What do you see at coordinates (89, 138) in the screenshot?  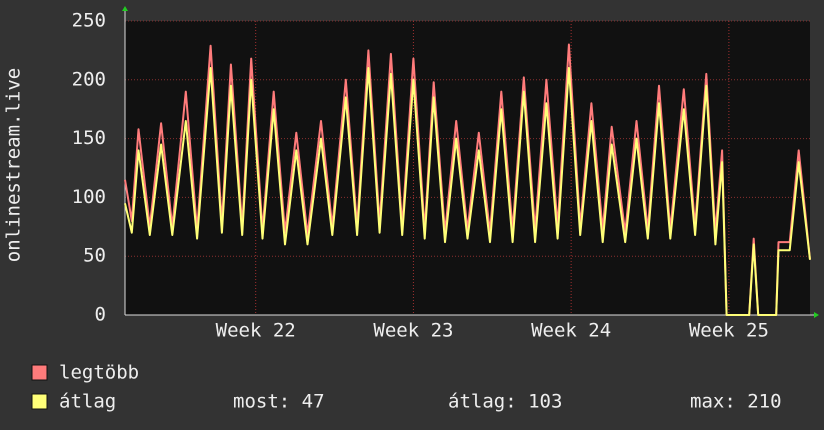 I see `y-tick-label: 150` at bounding box center [89, 138].